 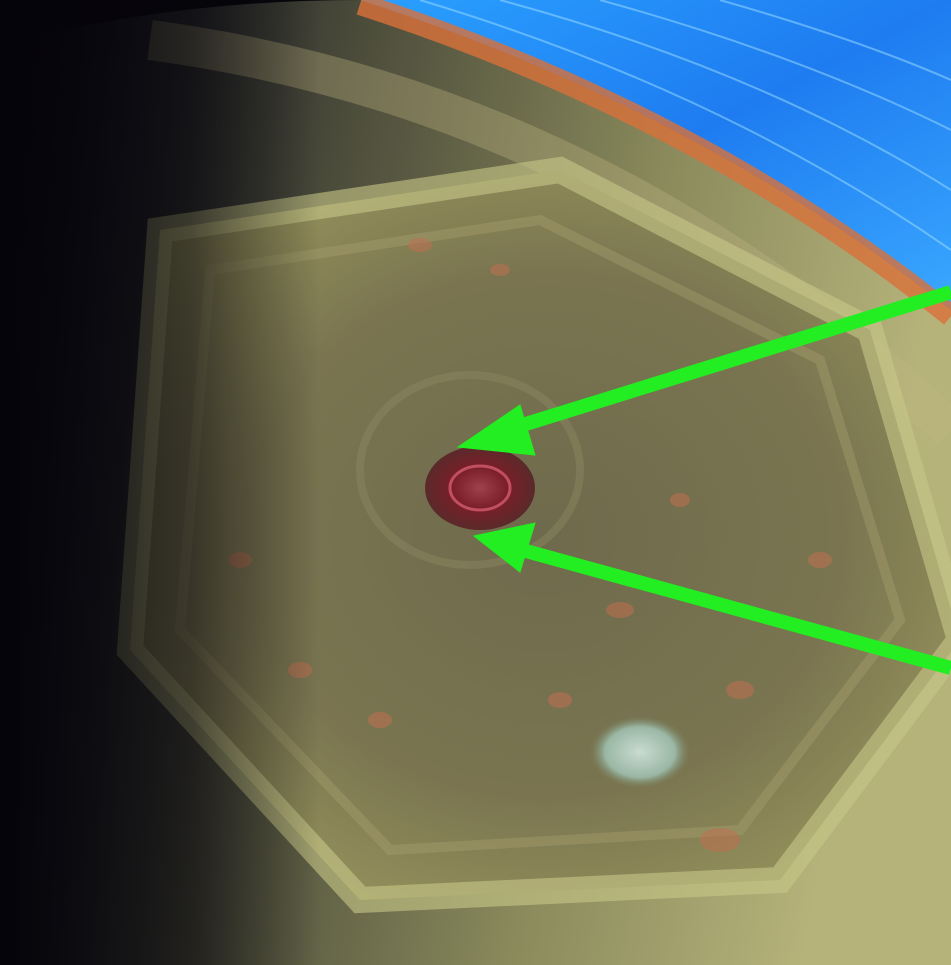 What do you see at coordinates (496, 430) in the screenshot?
I see `arrow-upper-head` at bounding box center [496, 430].